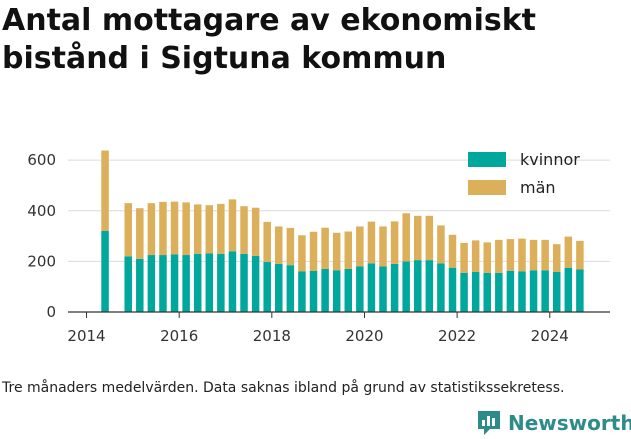  Describe the element at coordinates (51, 312) in the screenshot. I see `y-tick-label: 0` at that location.